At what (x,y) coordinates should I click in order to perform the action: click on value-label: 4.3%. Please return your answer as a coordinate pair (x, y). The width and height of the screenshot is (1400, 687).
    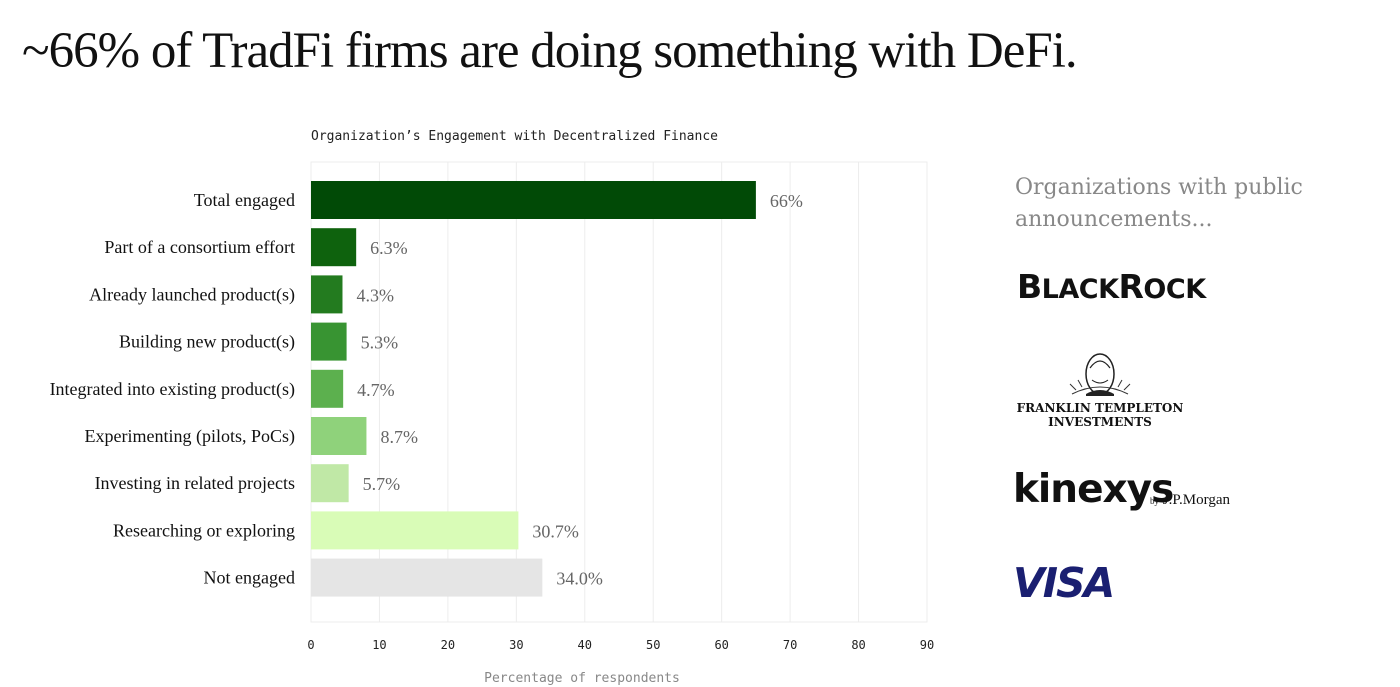
    Looking at the image, I should click on (375, 295).